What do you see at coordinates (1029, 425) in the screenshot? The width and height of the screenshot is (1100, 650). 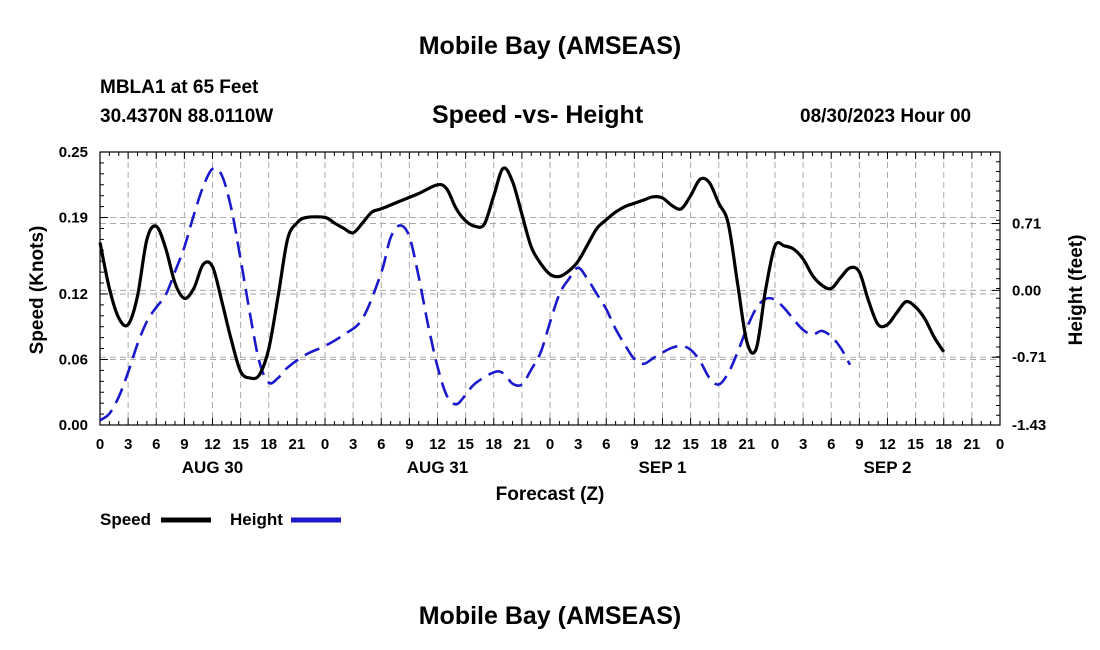 I see `y-tick-label-right: -1.43` at bounding box center [1029, 425].